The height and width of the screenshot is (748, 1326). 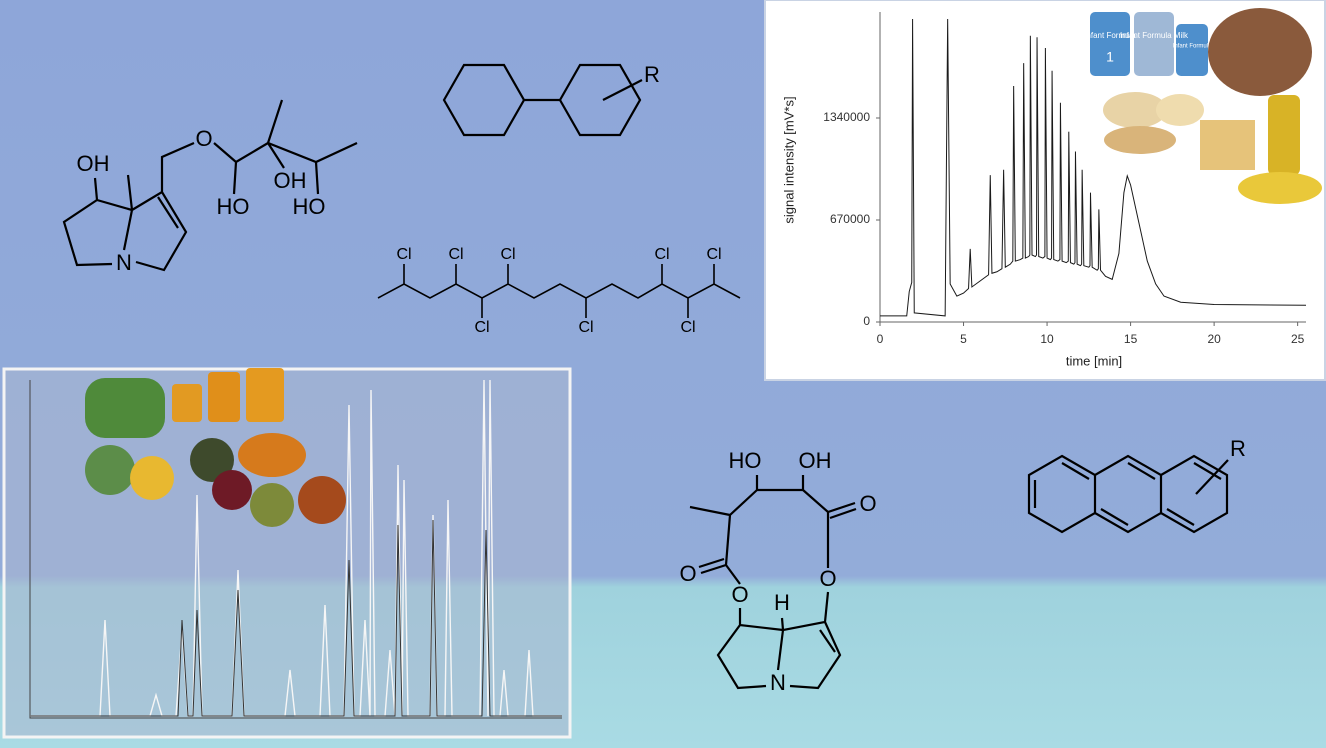 I want to click on x-tick-label: 10, so click(x=1047, y=339).